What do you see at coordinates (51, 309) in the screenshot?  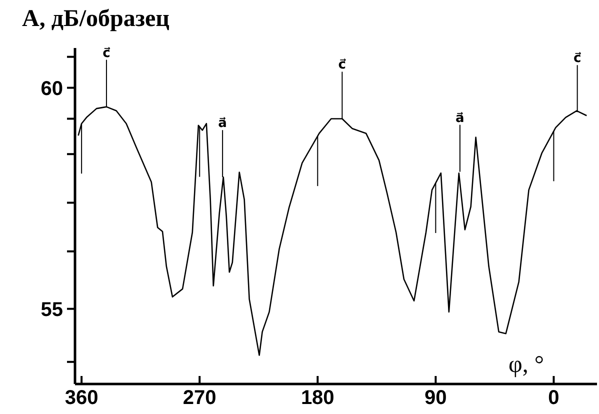 I see `y-tick-label: 55` at bounding box center [51, 309].